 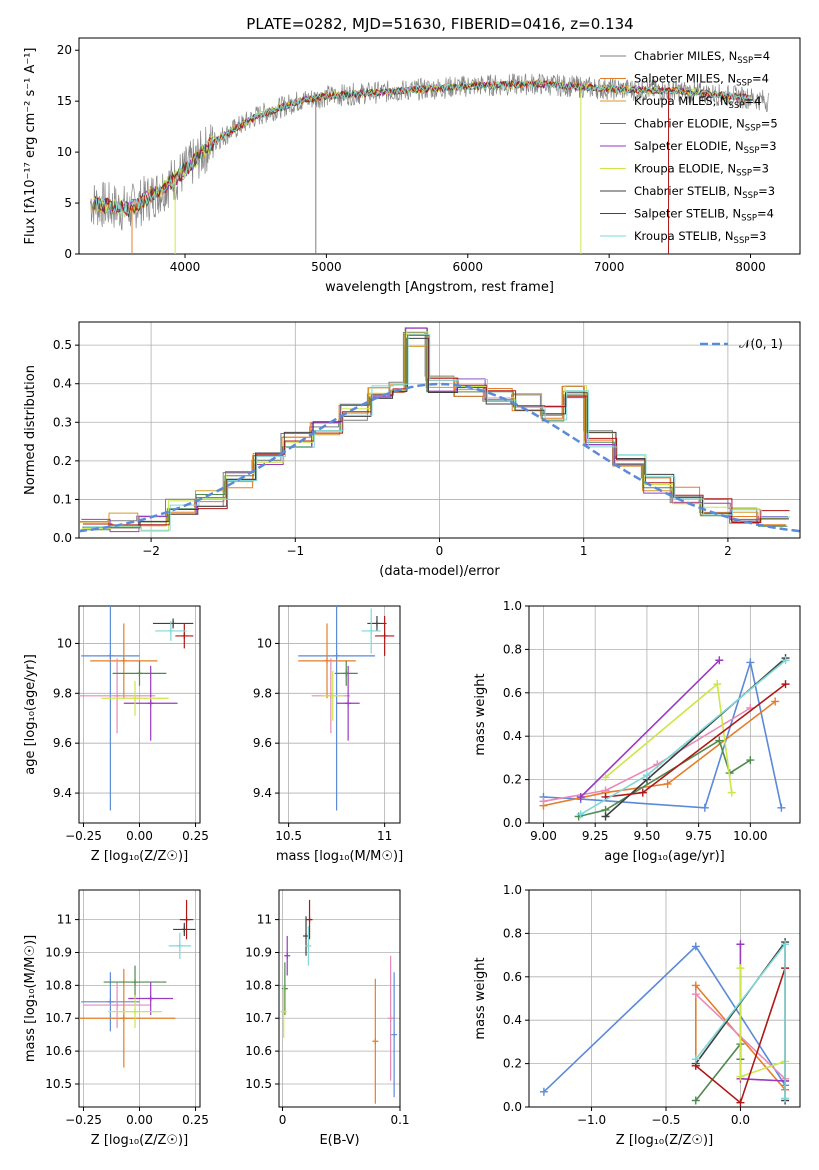 I want to click on y-tick-label: 11, so click(x=64, y=920).